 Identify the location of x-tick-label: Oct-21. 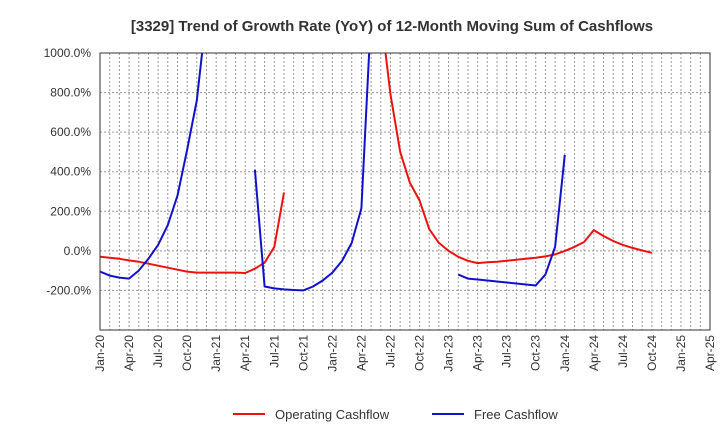
(303, 353).